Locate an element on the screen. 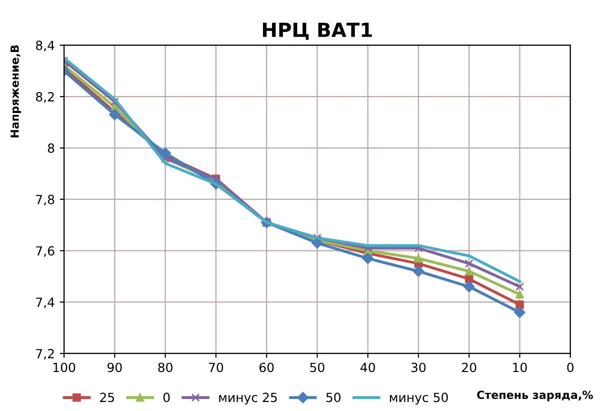  y-tick-label: 8,2 is located at coordinates (45, 97).